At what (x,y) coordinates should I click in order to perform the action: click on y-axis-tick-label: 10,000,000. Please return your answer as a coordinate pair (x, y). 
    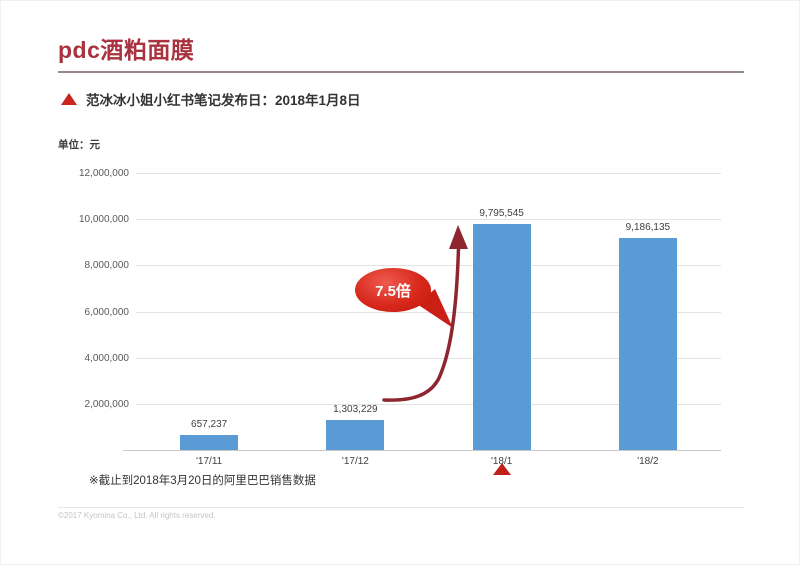
    Looking at the image, I should click on (103, 220).